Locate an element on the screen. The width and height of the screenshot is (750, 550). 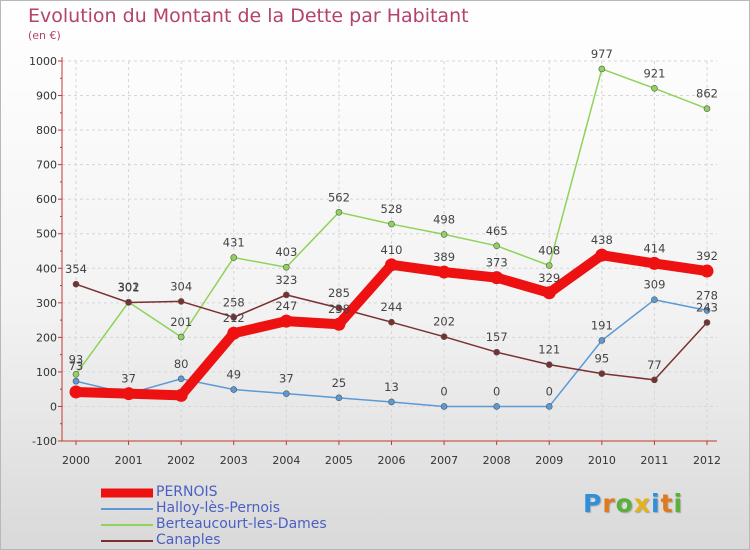
logo-letter: P is located at coordinates (593, 503).